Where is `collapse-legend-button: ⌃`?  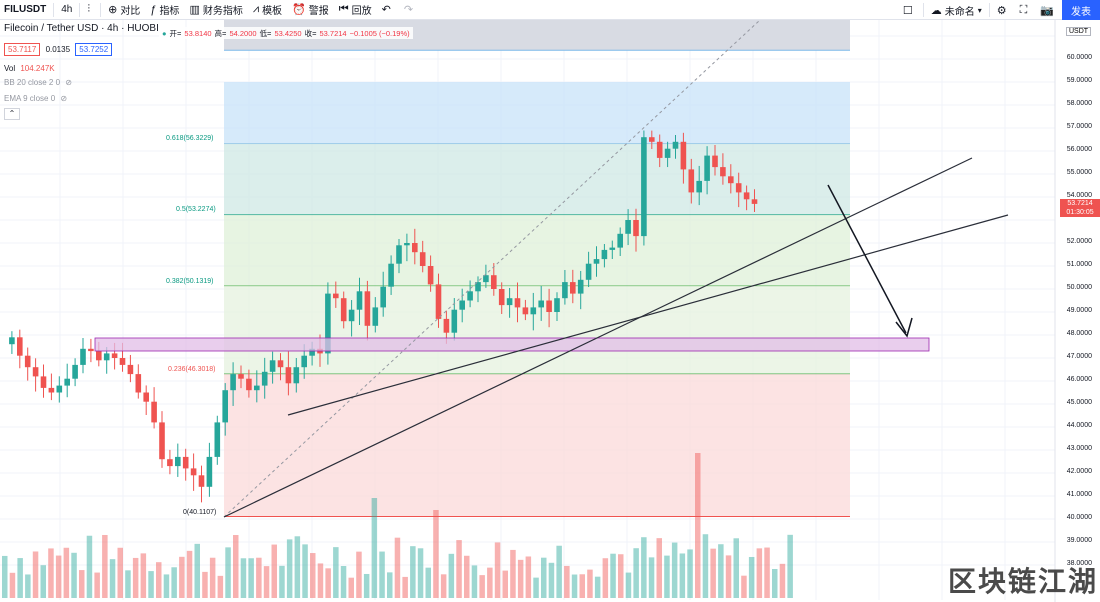 collapse-legend-button: ⌃ is located at coordinates (12, 114).